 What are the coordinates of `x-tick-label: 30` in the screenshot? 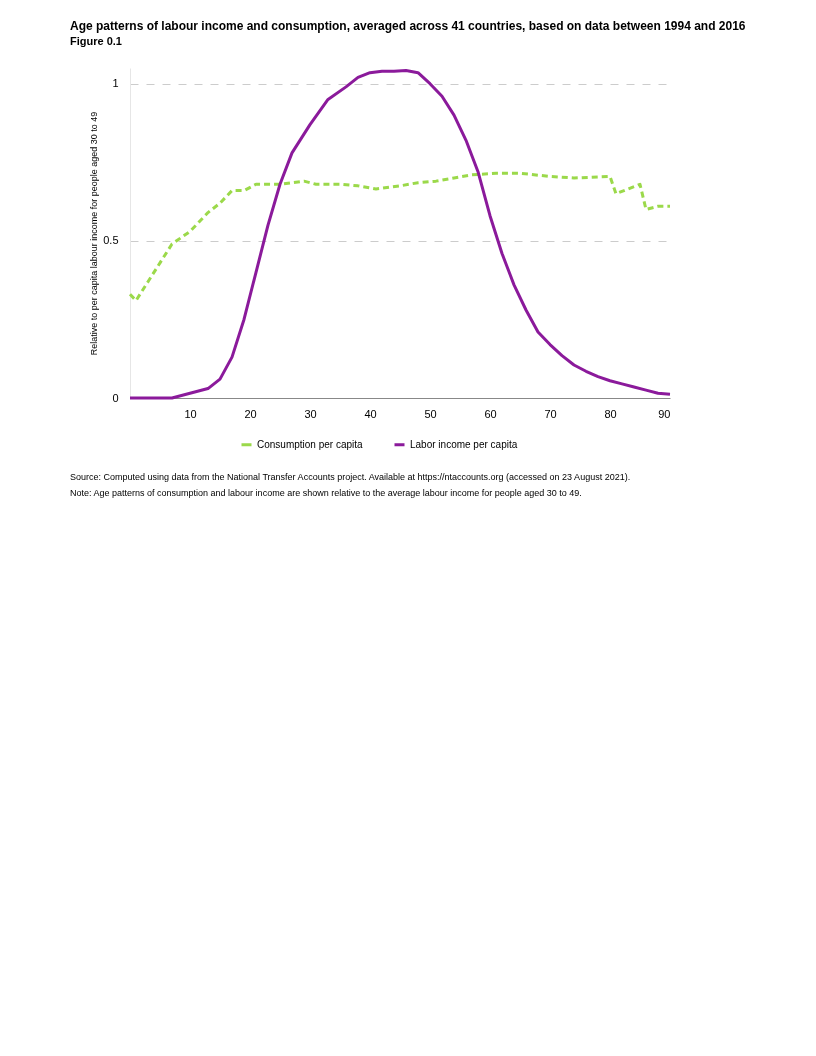 It's located at (310, 413).